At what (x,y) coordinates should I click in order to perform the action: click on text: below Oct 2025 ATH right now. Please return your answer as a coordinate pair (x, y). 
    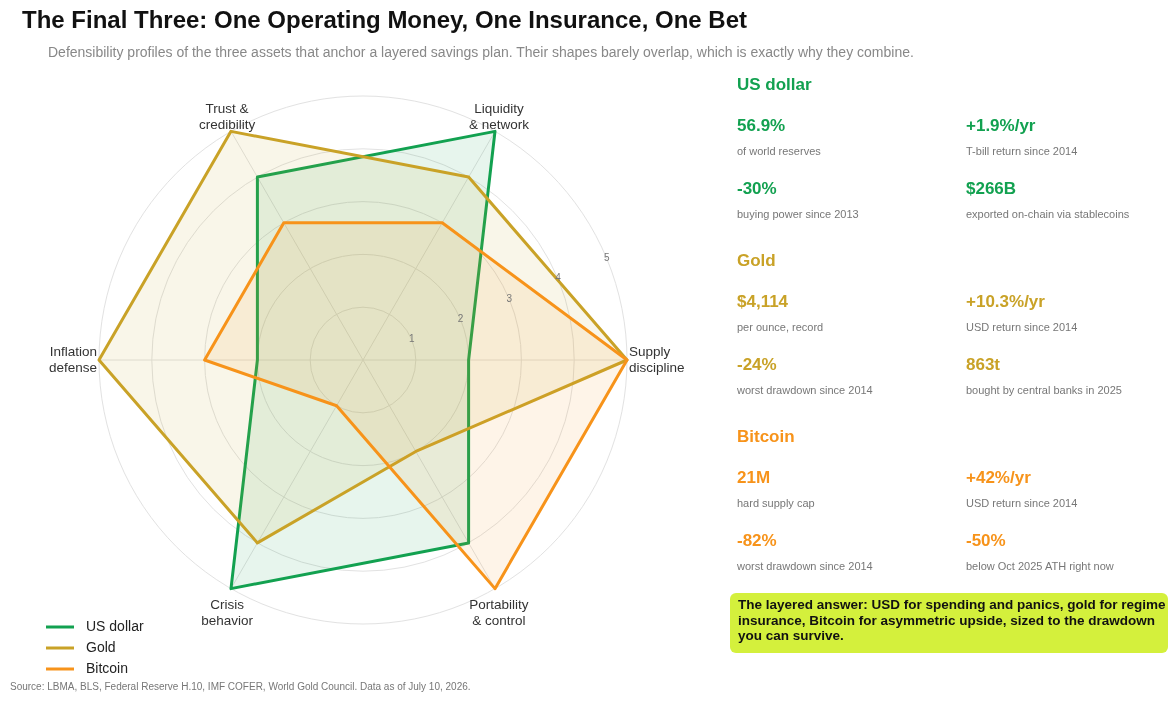
    Looking at the image, I should click on (1040, 565).